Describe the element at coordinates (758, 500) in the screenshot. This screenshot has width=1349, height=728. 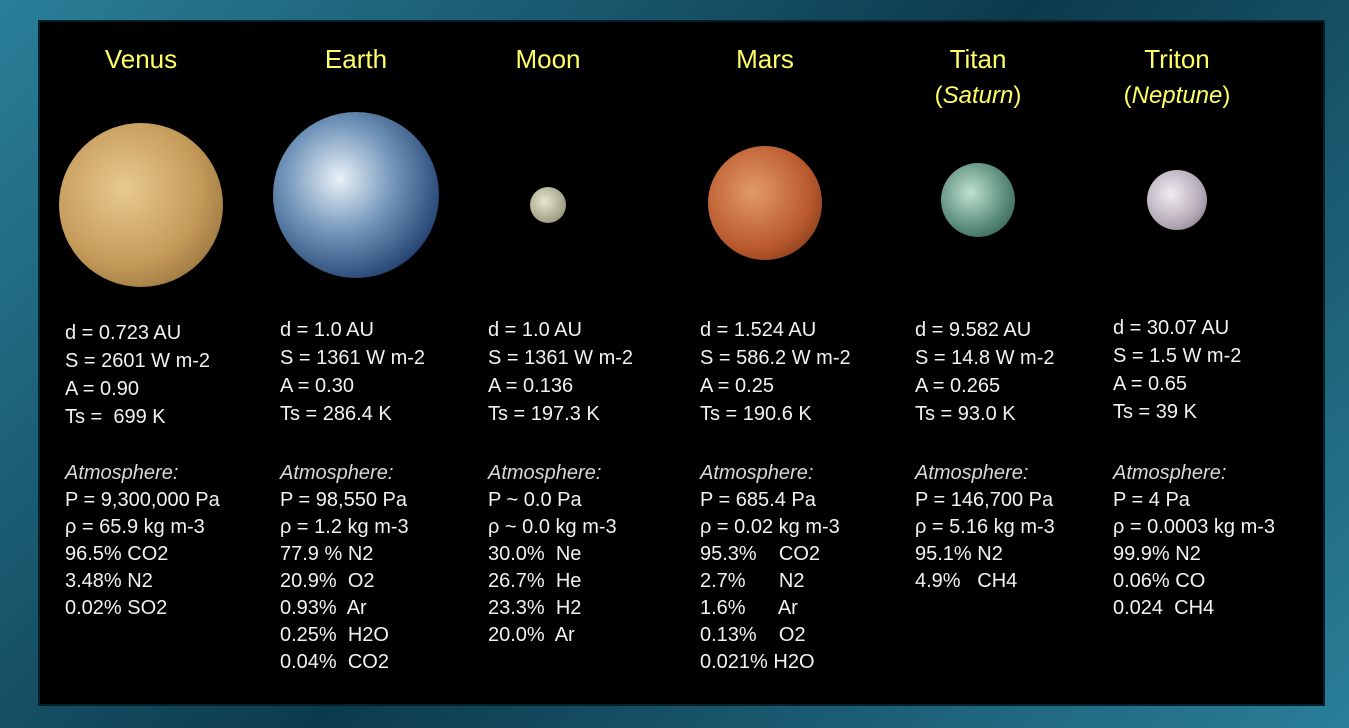
I see `atmosphere-line: P = 685.4 Pa` at that location.